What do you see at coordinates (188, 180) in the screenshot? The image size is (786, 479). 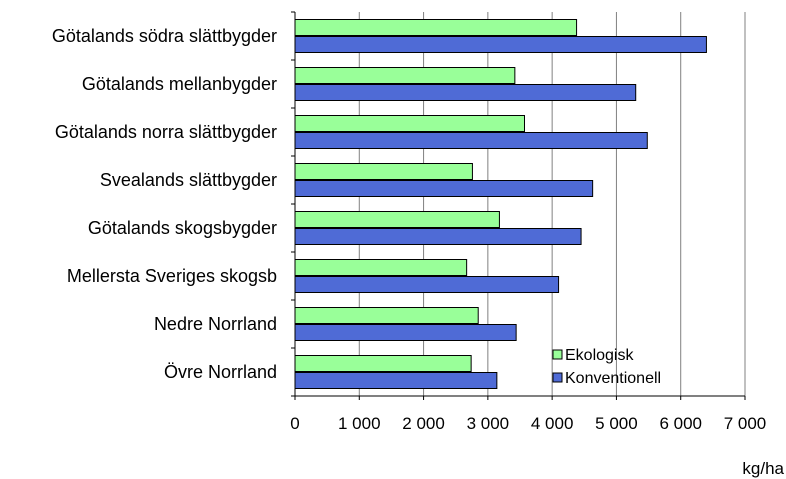 I see `category-label: Svealands slättbygder` at bounding box center [188, 180].